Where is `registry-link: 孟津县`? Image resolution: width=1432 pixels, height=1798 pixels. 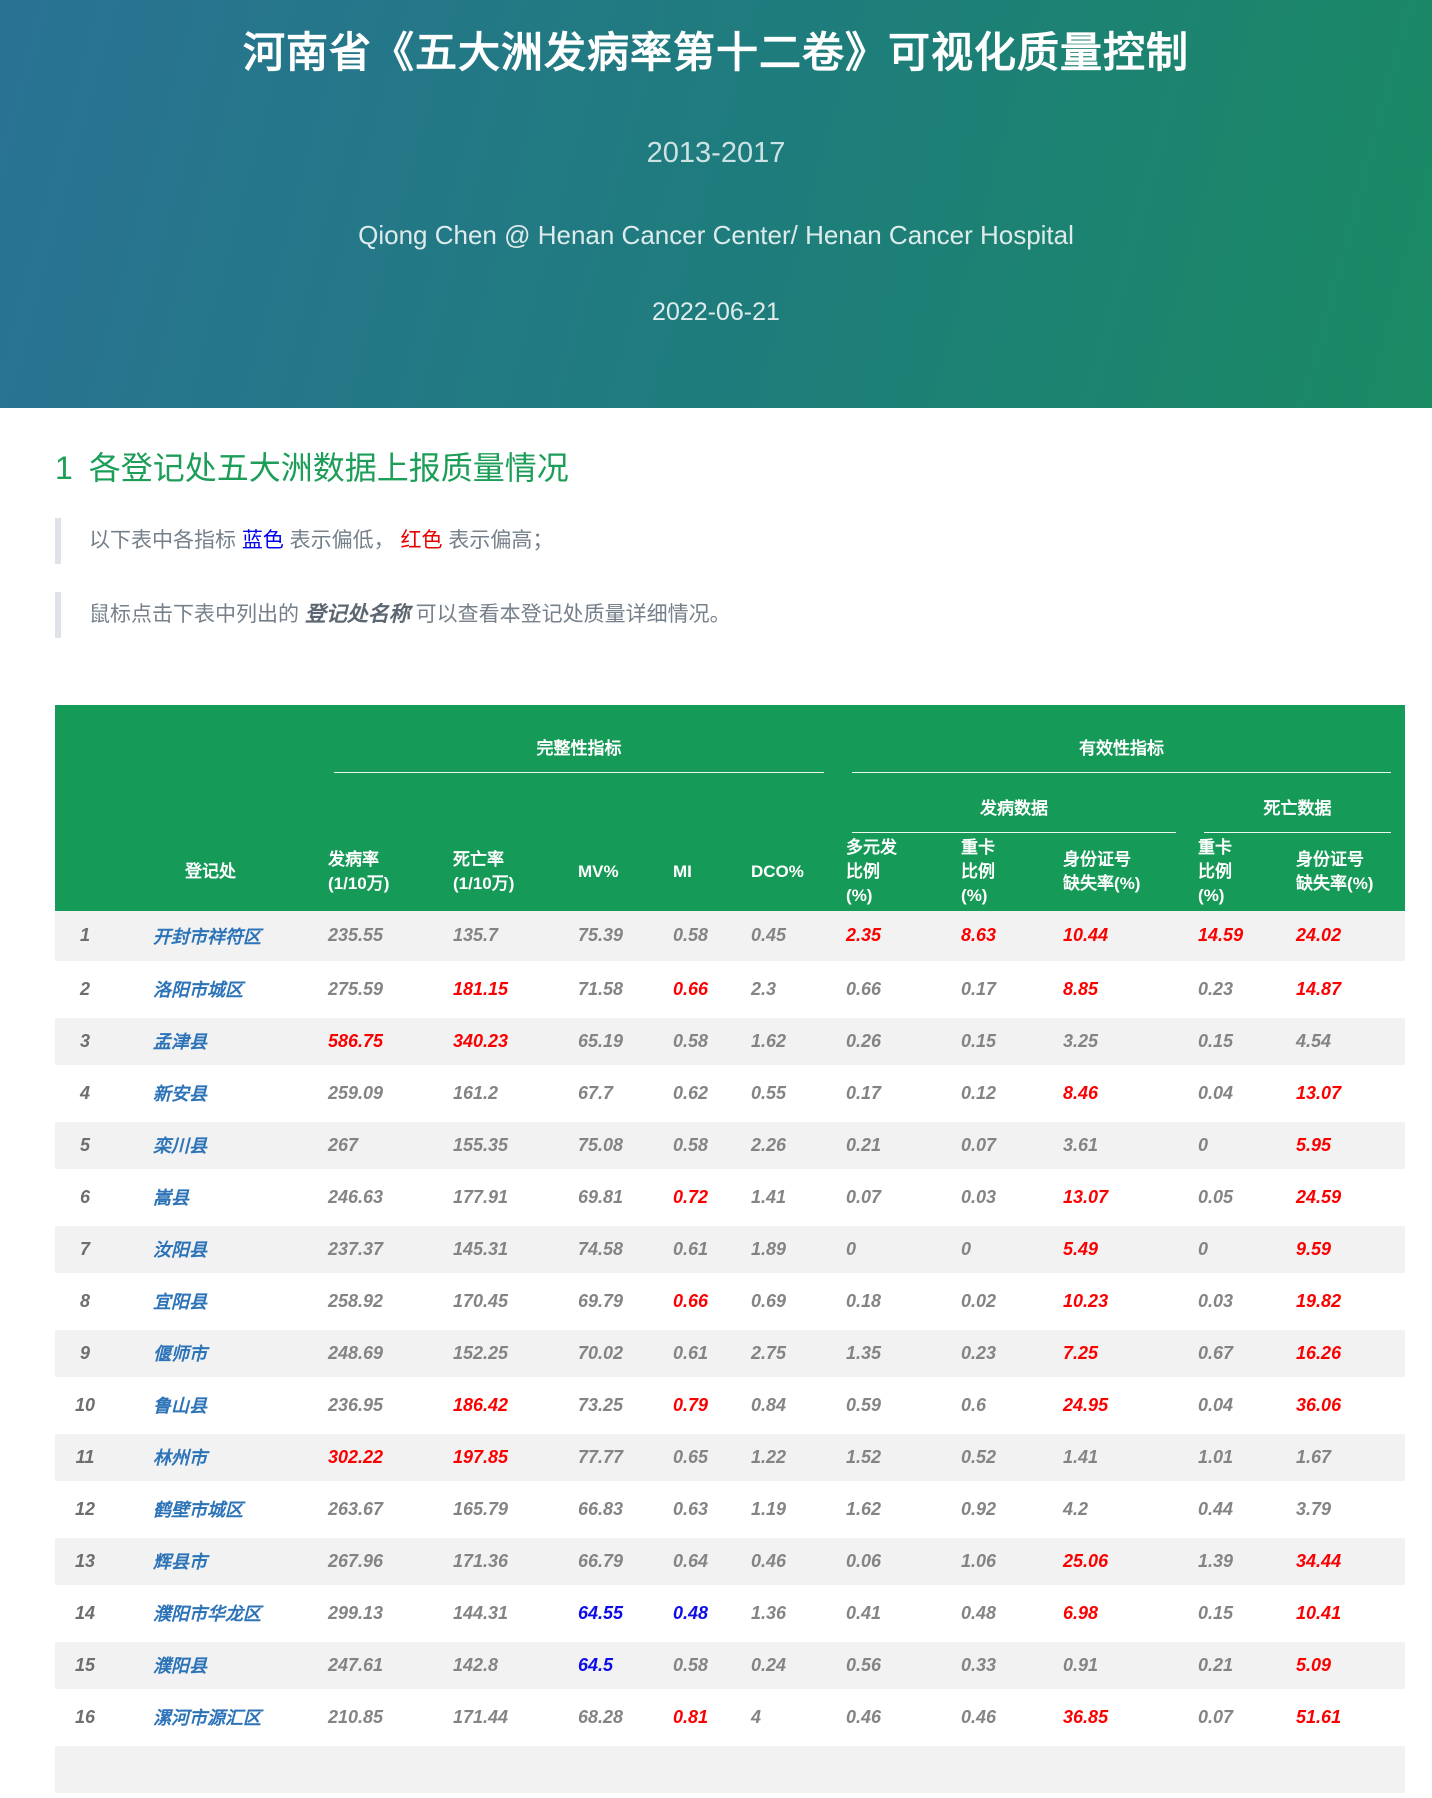 registry-link: 孟津县 is located at coordinates (180, 1042).